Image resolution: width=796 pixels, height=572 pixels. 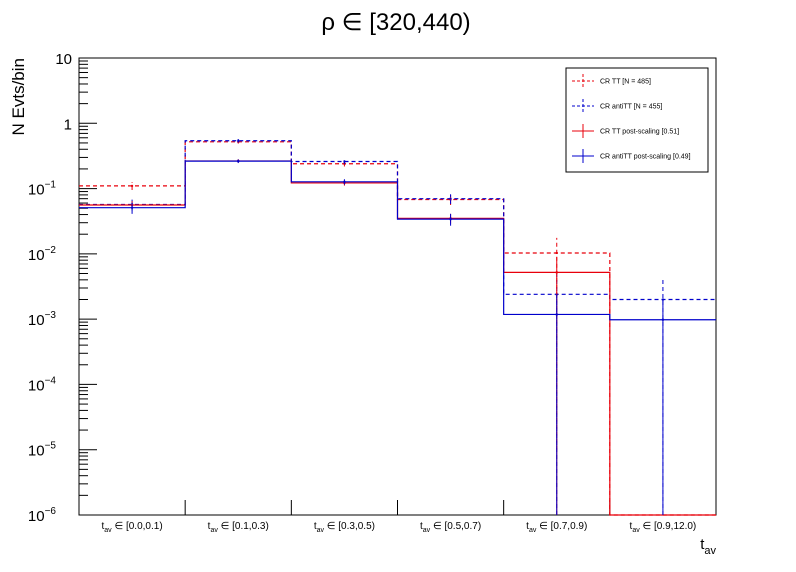 What do you see at coordinates (42, 319) in the screenshot?
I see `y-tick-label: 10⁻³` at bounding box center [42, 319].